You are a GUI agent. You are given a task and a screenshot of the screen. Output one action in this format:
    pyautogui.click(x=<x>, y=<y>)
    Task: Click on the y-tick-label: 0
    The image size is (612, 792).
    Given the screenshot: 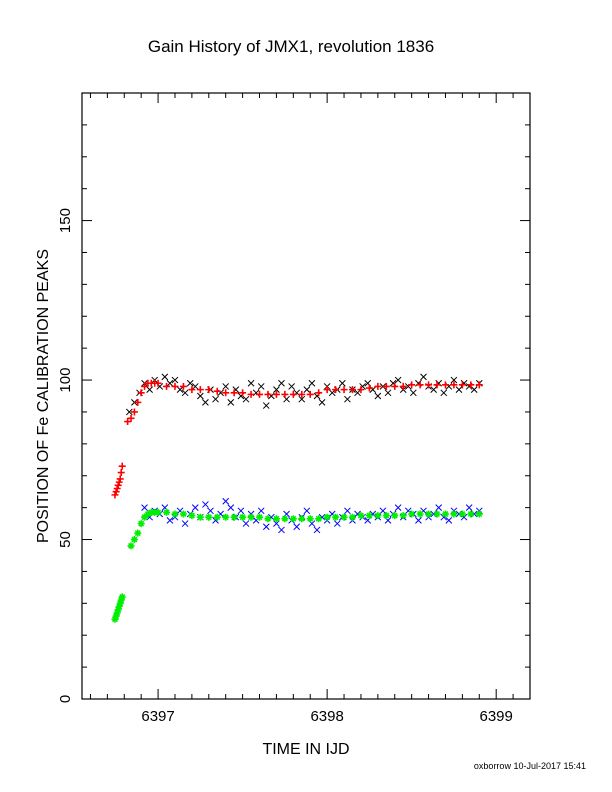 What is the action you would take?
    pyautogui.click(x=65, y=699)
    